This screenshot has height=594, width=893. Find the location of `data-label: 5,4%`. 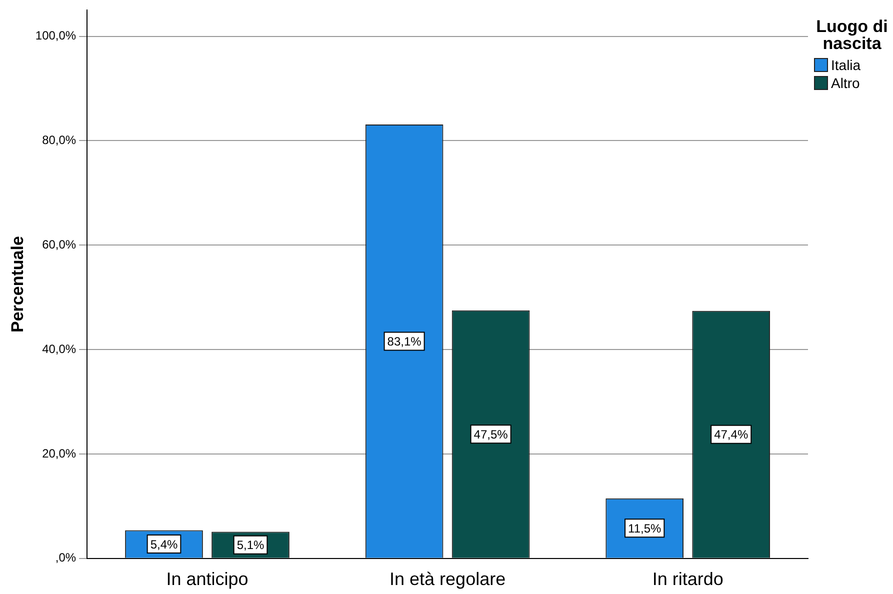

data-label: 5,4% is located at coordinates (164, 544).